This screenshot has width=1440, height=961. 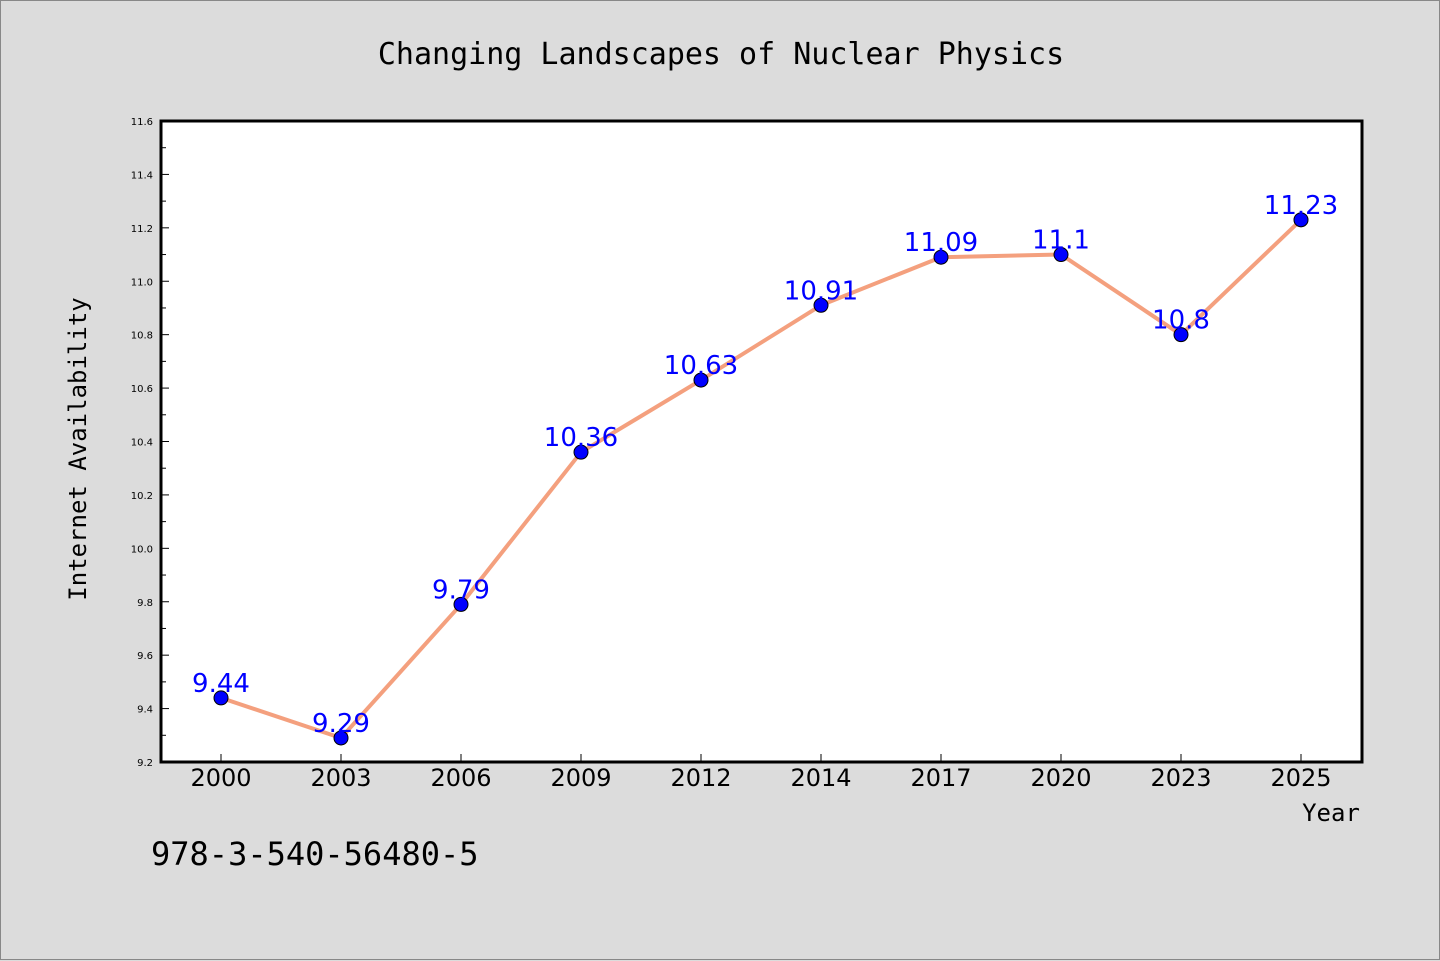 What do you see at coordinates (761, 773) in the screenshot?
I see `x-axis: 2000 2003 2006 2009 2012 2014 2017 2020 2023 2025` at bounding box center [761, 773].